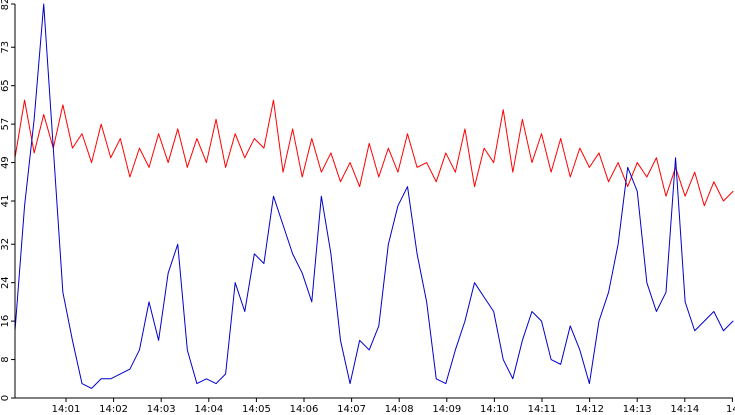 Image resolution: width=735 pixels, height=415 pixels. Describe the element at coordinates (494, 409) in the screenshot. I see `x-tick-label-9: 14:10` at that location.